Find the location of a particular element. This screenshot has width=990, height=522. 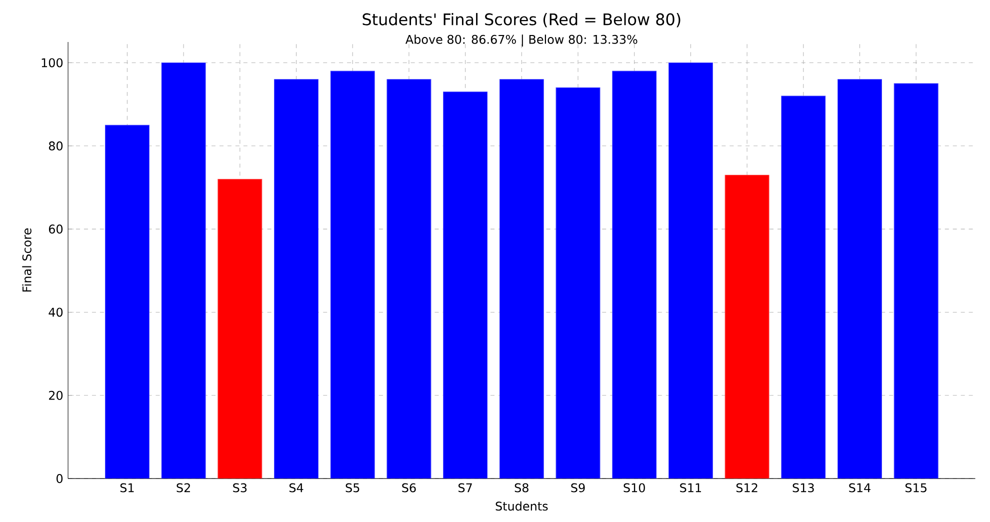

x-tick-label: S15 is located at coordinates (915, 487).